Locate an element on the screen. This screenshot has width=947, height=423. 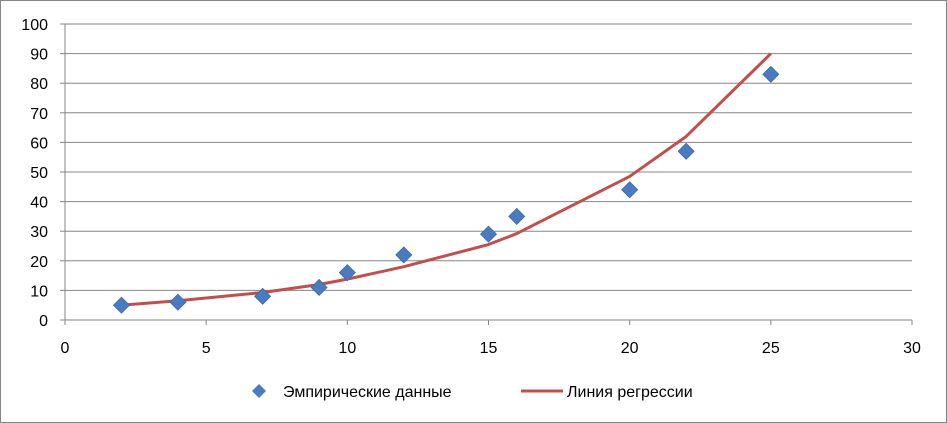
tick-label-y-5: 50 is located at coordinates (39, 173).